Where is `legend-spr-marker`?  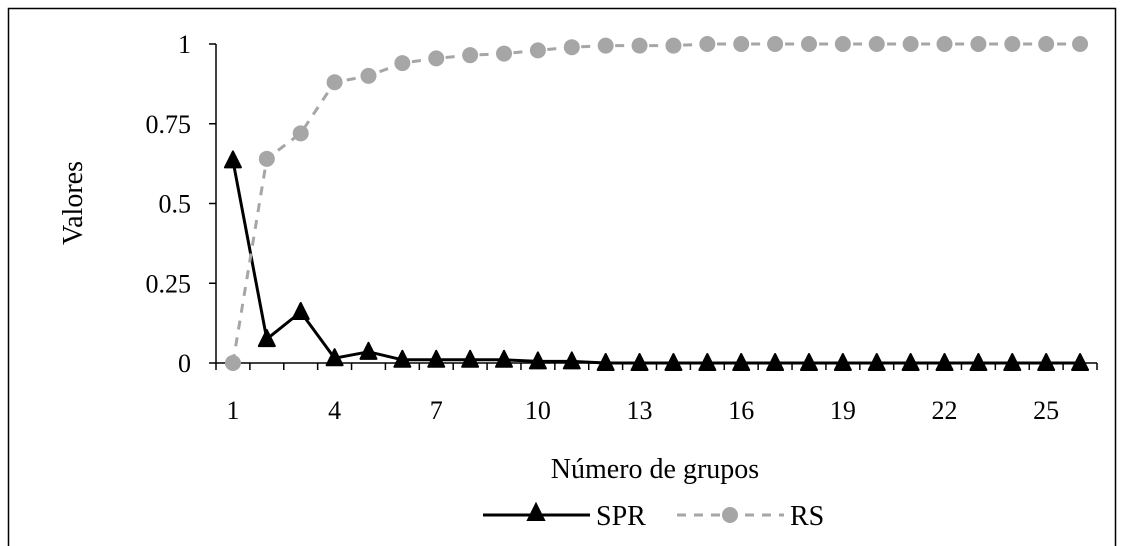
legend-spr-marker is located at coordinates (536, 511).